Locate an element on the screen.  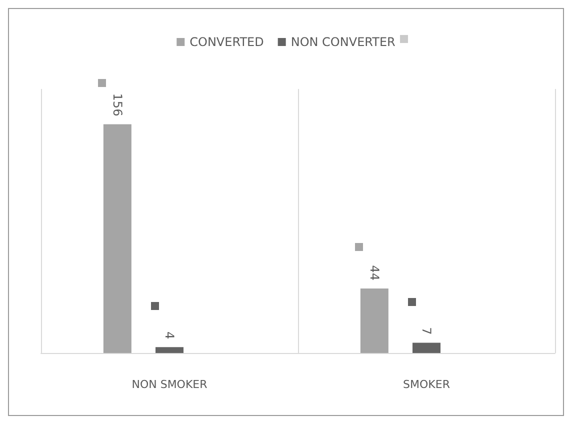
data-label: 4 is located at coordinates (169, 335).